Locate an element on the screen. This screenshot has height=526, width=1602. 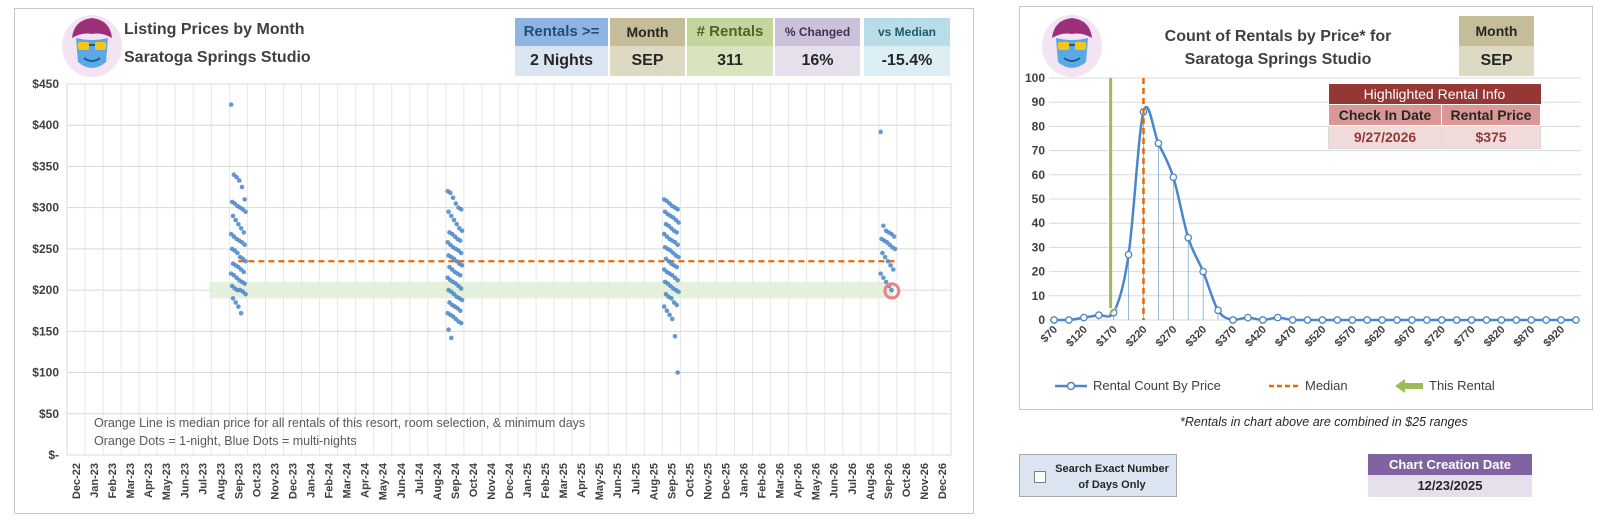
x-tick-label: $220 is located at coordinates (1137, 337).